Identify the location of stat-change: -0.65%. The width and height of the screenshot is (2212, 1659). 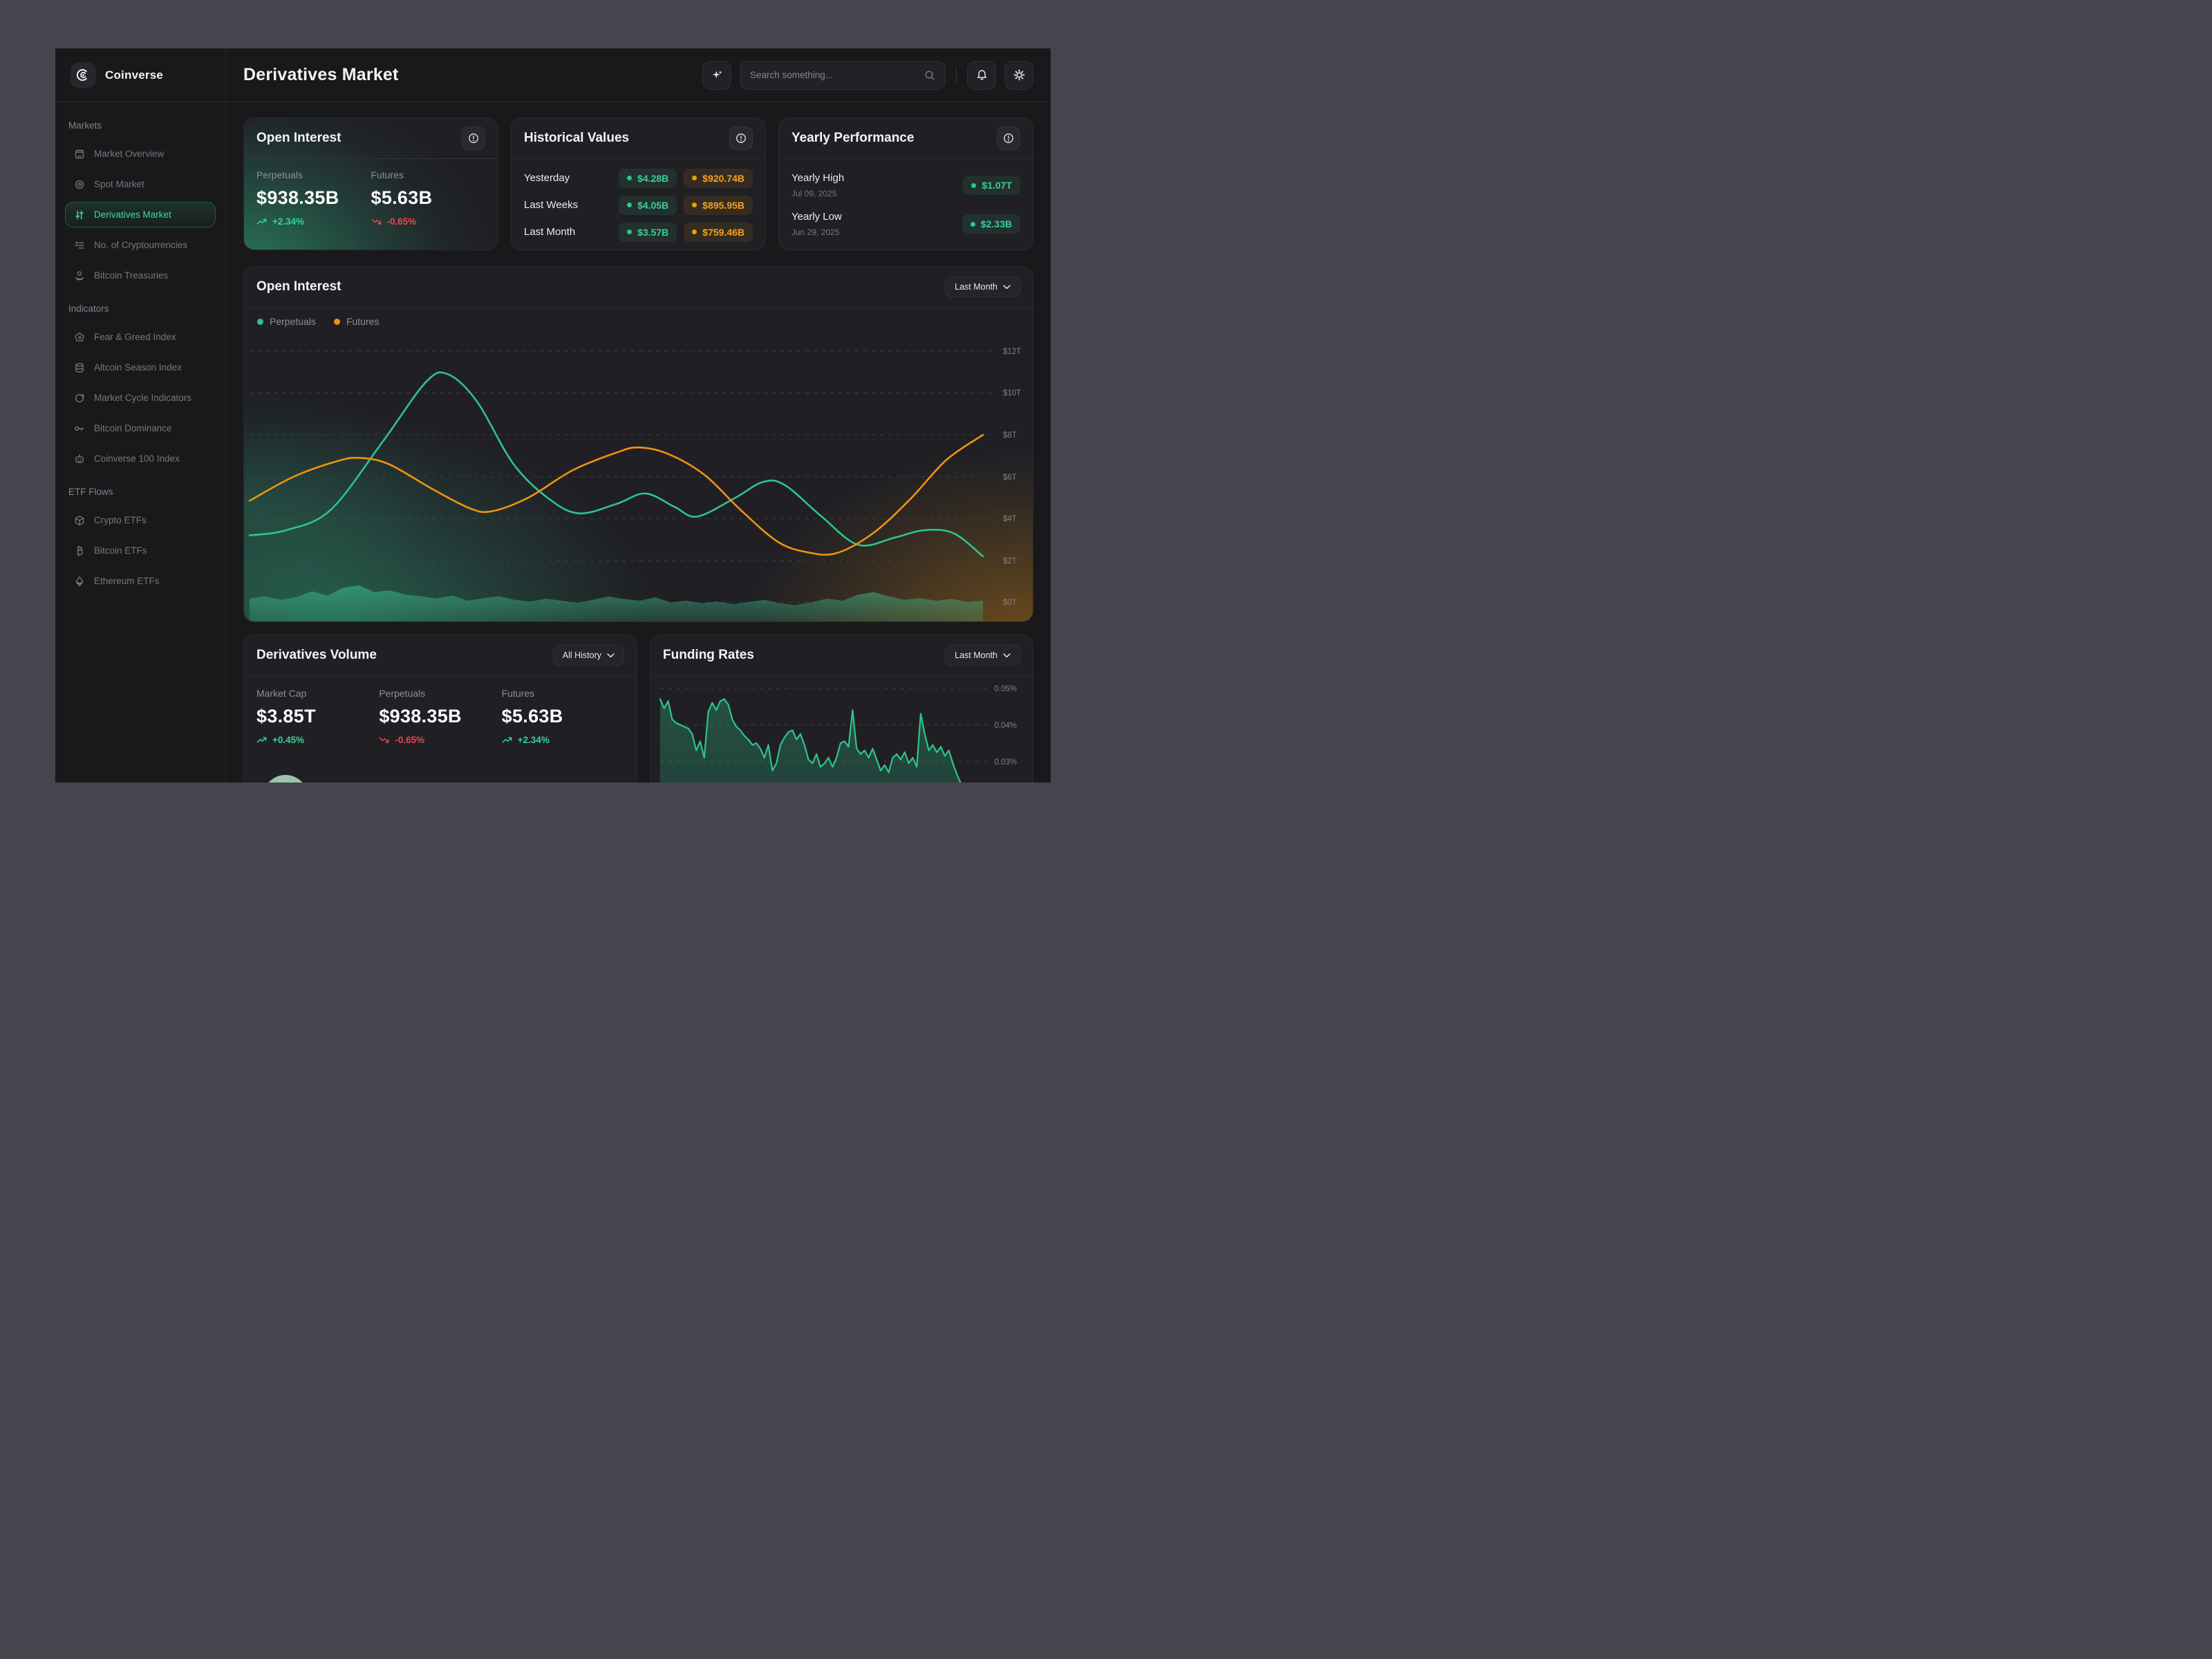
(428, 222).